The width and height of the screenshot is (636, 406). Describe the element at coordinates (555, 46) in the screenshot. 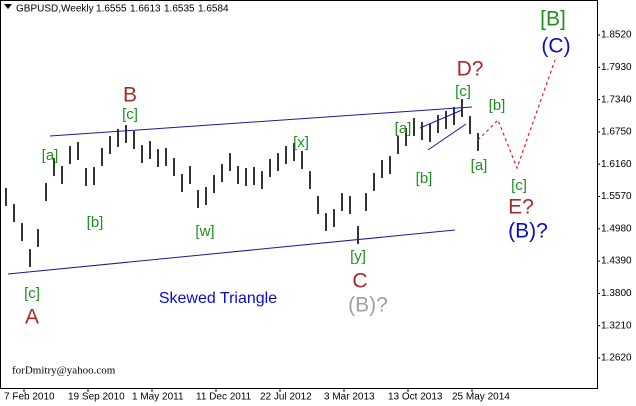

I see `wave-label: (C)` at that location.